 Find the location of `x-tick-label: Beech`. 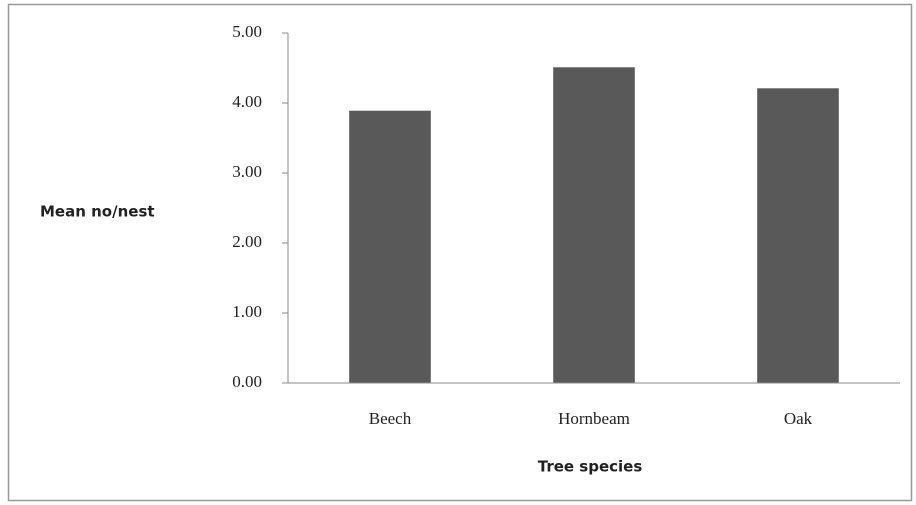

x-tick-label: Beech is located at coordinates (390, 418).